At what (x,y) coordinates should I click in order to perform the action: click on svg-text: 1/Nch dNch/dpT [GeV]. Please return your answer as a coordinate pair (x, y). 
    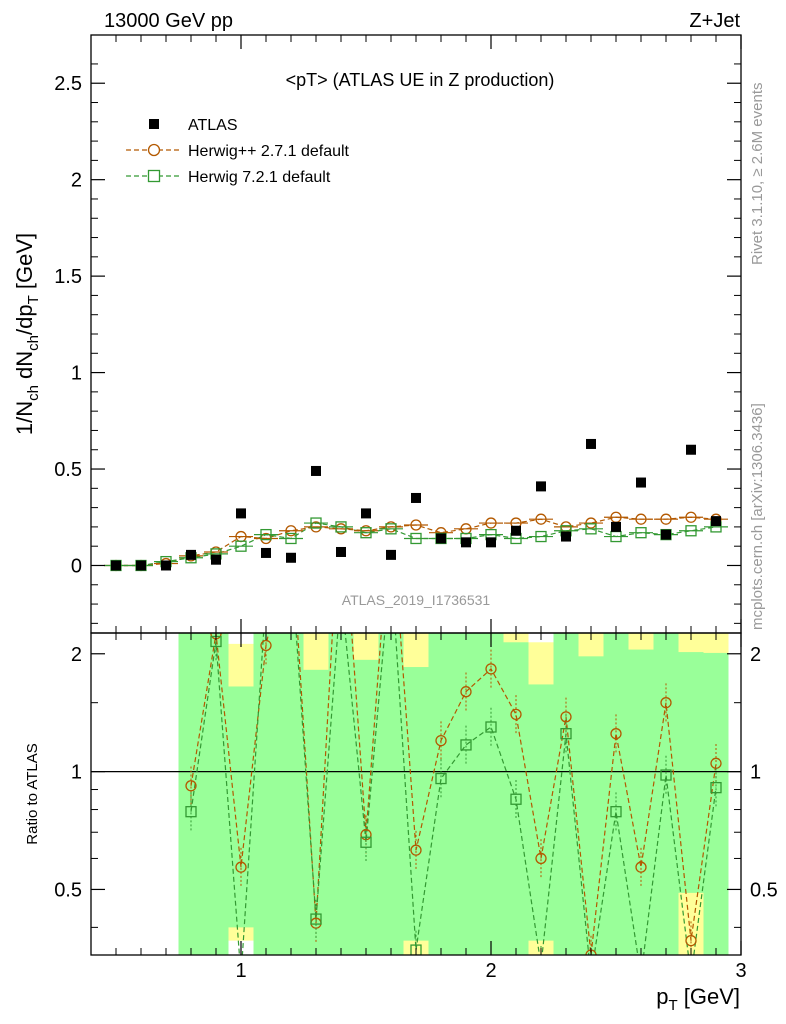
    Looking at the image, I should click on (27, 334).